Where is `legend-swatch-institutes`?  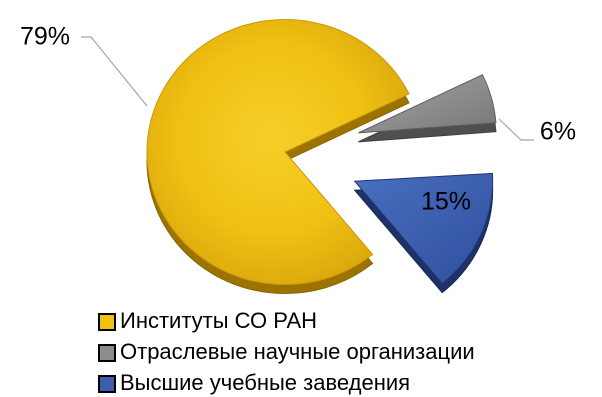
legend-swatch-institutes is located at coordinates (107, 322).